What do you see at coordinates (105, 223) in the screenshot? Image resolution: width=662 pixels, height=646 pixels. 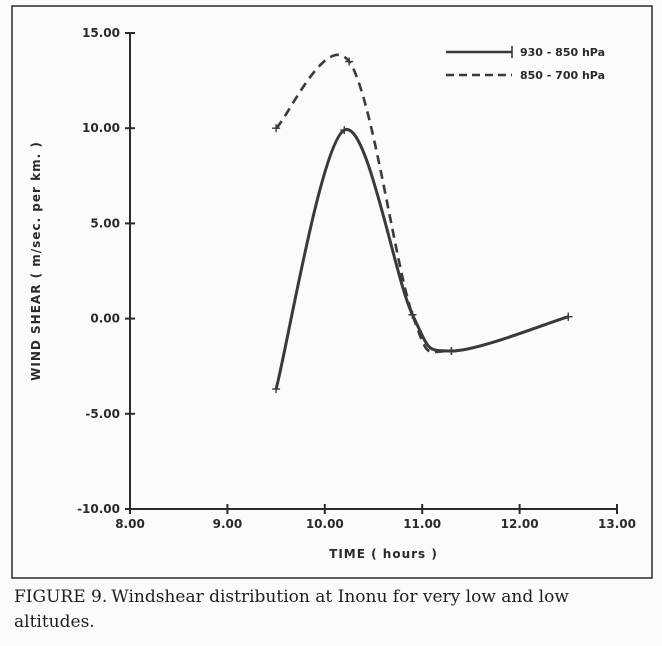 I see `y-tick-label: 5.00` at bounding box center [105, 223].